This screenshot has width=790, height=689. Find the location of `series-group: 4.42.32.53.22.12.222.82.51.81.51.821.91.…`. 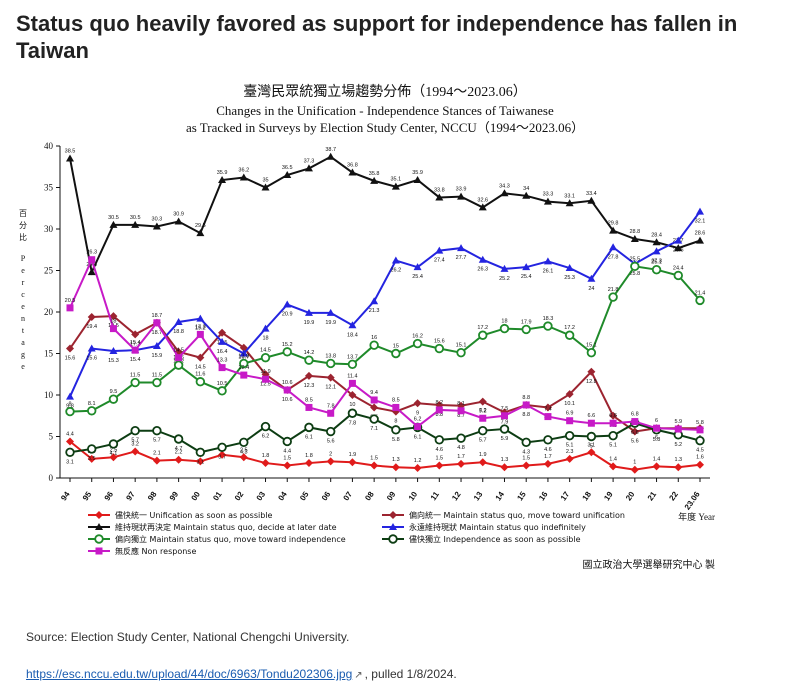

series-group: 4.42.32.53.22.12.222.82.51.81.51.821.91.… is located at coordinates (385, 452).